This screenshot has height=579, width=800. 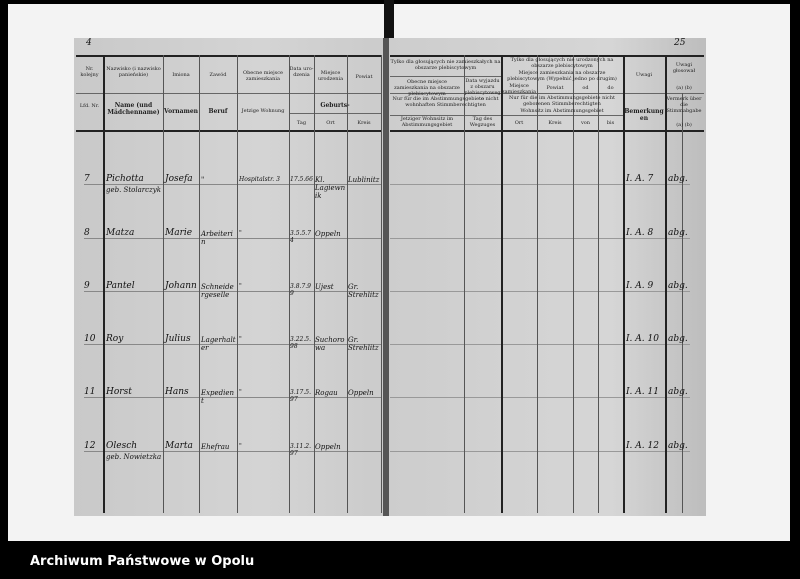 What do you see at coordinates (134, 457) in the screenshot?
I see `cell-maiden-name: geb. Nowietzka` at bounding box center [134, 457].